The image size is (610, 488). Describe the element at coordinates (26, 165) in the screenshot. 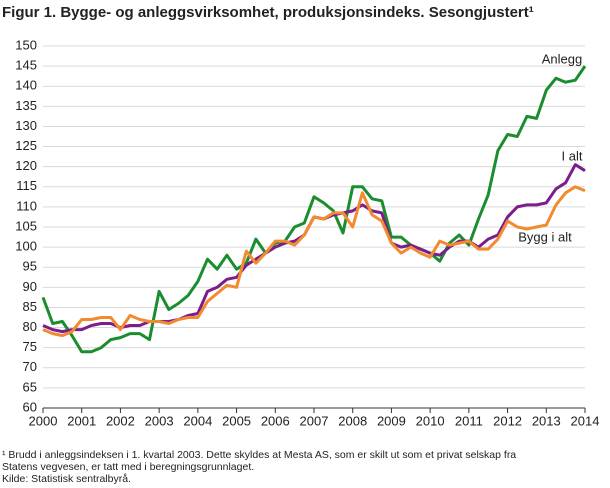

I see `y-tick-label: 120` at that location.